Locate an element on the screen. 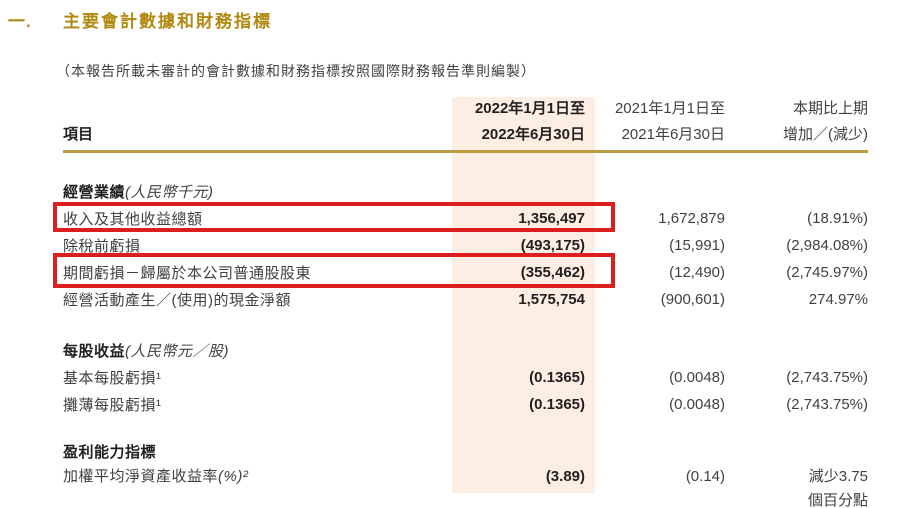 Image resolution: width=902 pixels, height=508 pixels. header-period-2021-line1: 2021年1月1日至 is located at coordinates (669, 108).